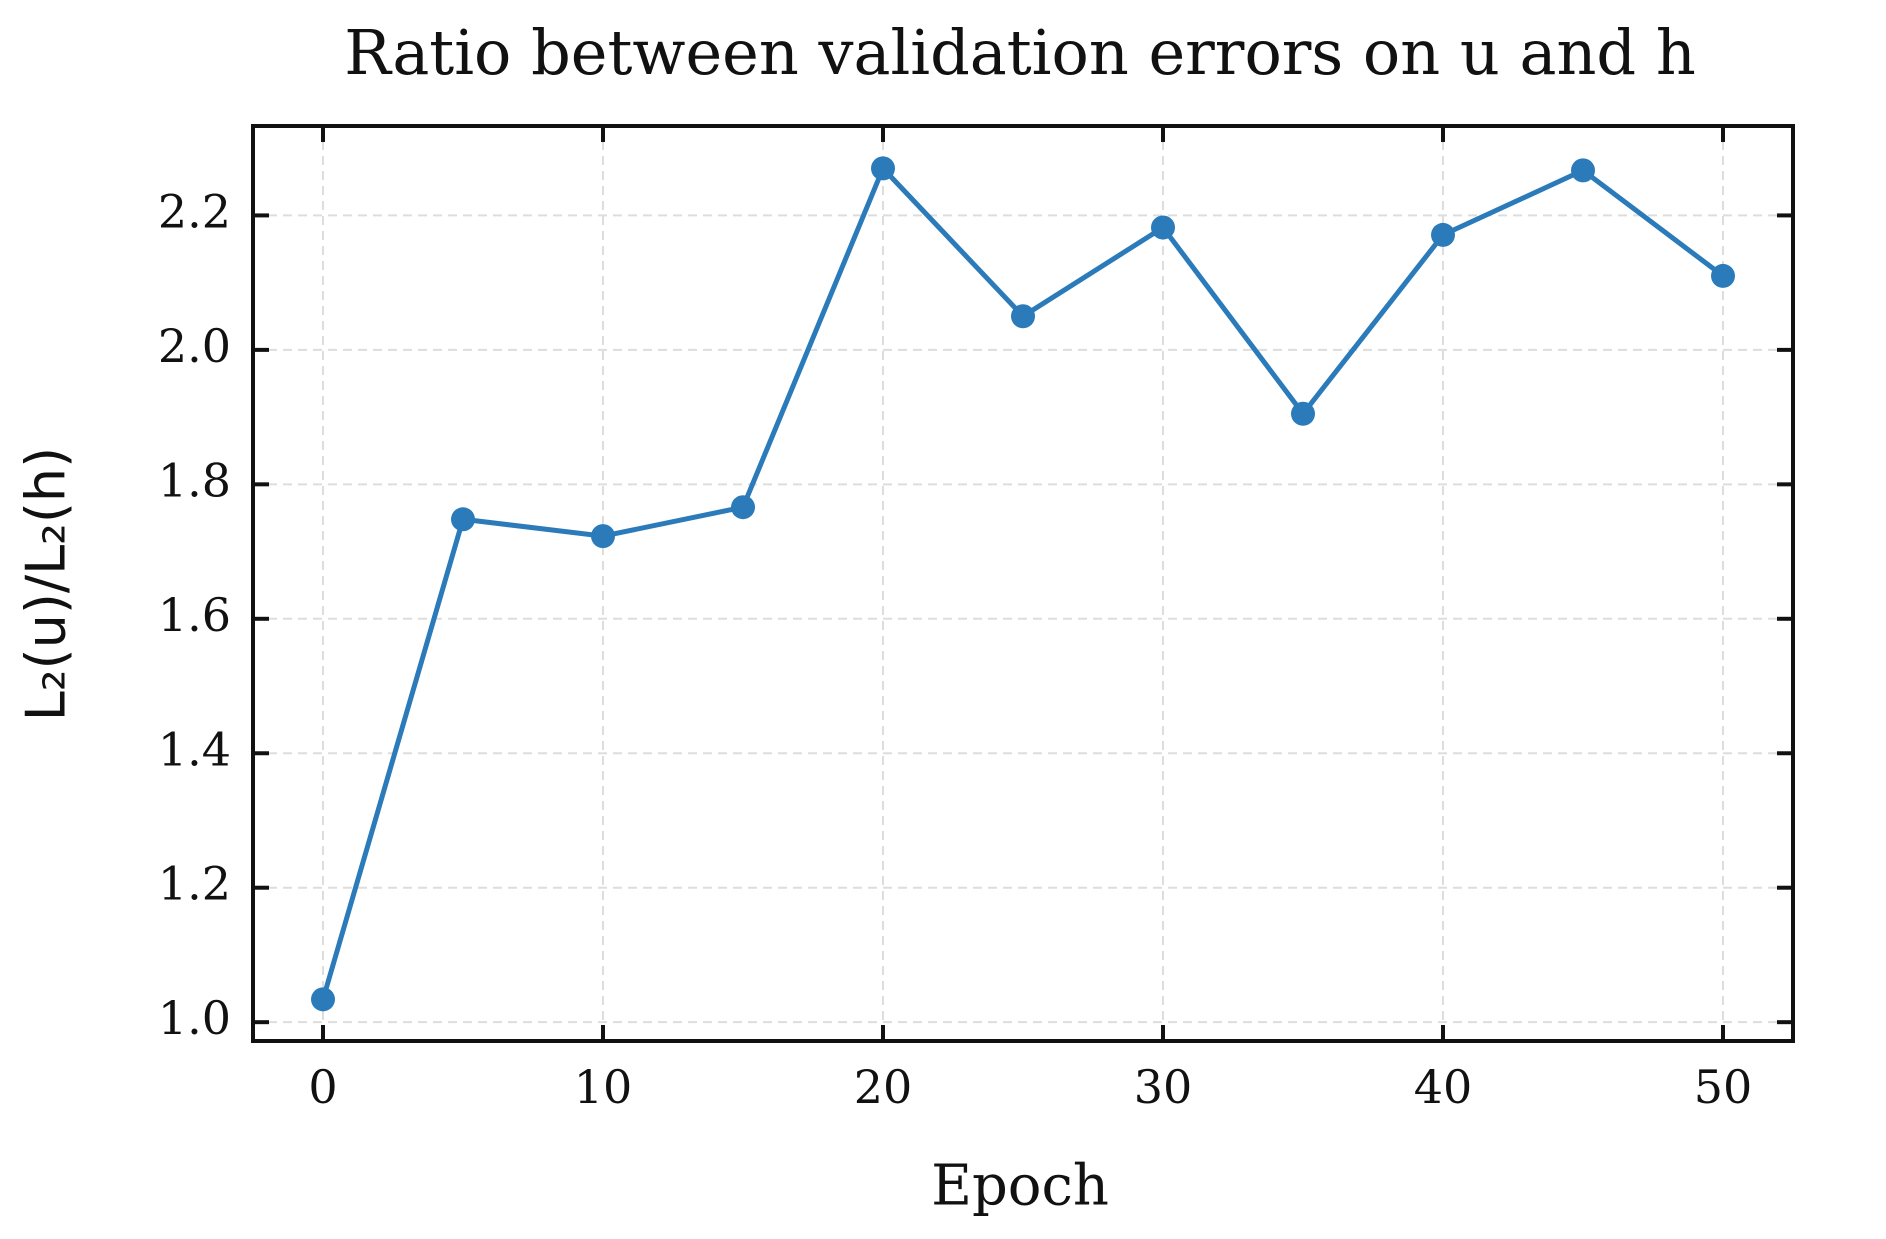 The image size is (1886, 1239). What do you see at coordinates (194, 749) in the screenshot?
I see `y-tick-label: 1.4` at bounding box center [194, 749].